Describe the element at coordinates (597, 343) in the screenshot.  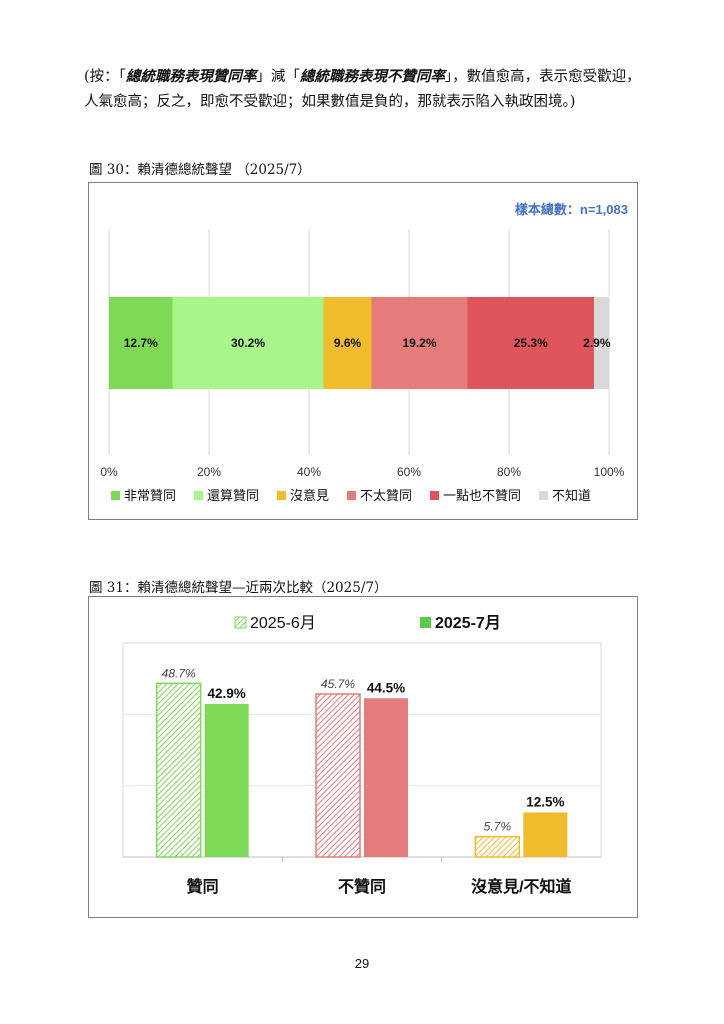
I see `data-label: 2.9%` at that location.